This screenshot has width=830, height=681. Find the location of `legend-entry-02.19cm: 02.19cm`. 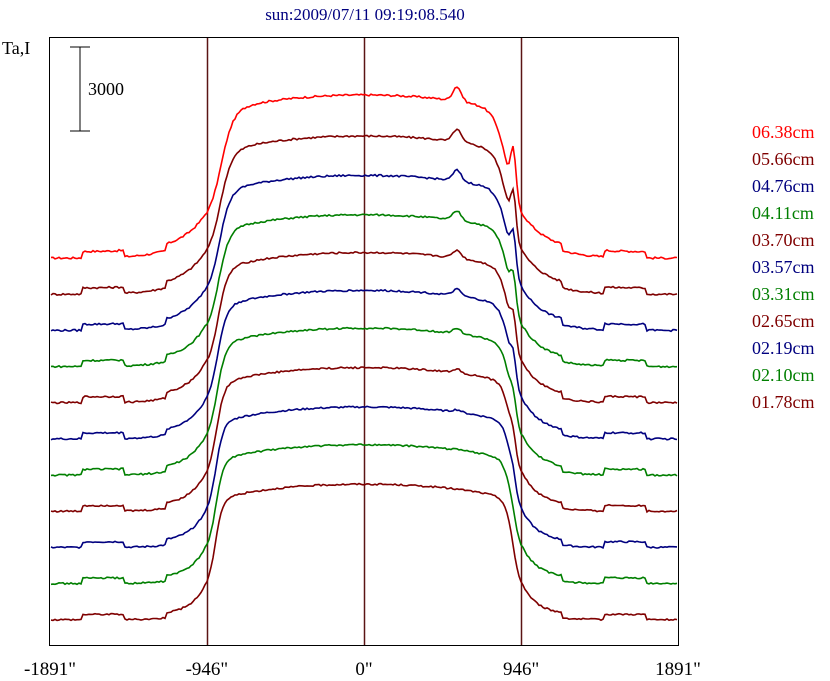

legend-entry-02.19cm: 02.19cm is located at coordinates (783, 348).